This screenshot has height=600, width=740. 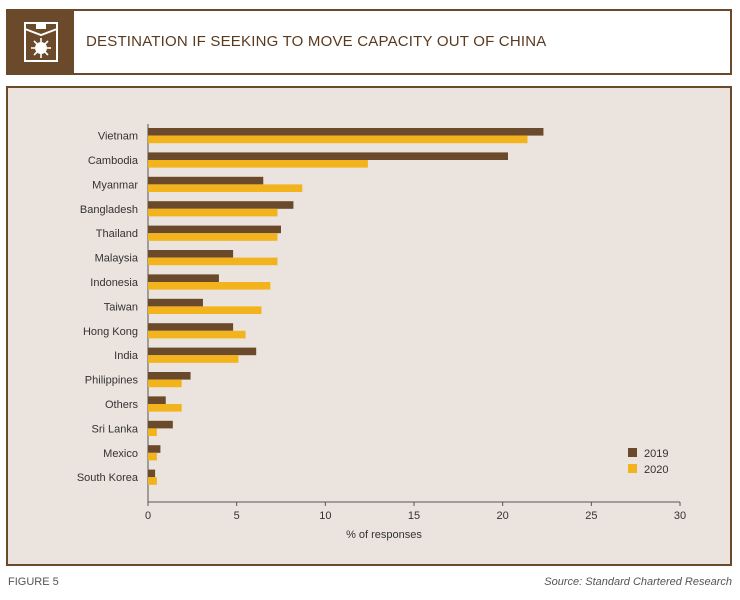 What do you see at coordinates (206, 180) in the screenshot?
I see `bar-2019-myanmar` at bounding box center [206, 180].